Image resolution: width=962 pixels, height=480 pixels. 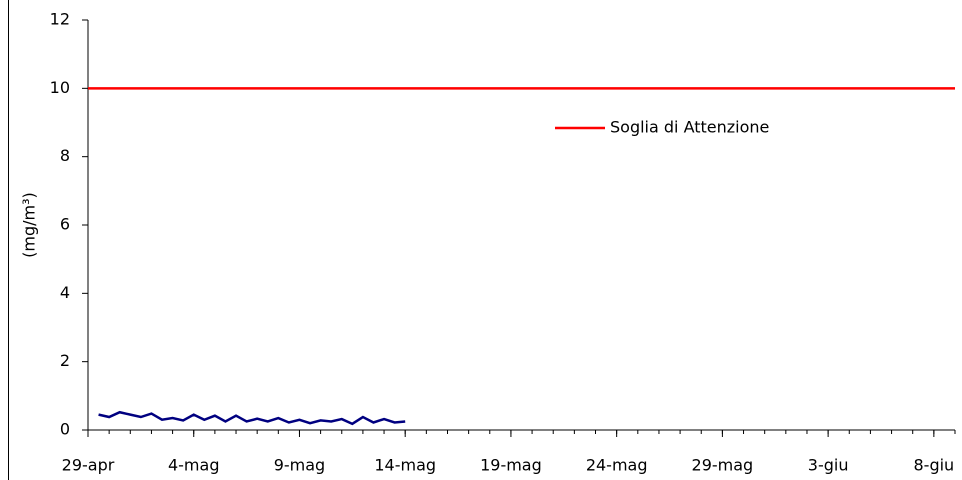 What do you see at coordinates (723, 465) in the screenshot?
I see `x-tick-label: 29-mag` at bounding box center [723, 465].